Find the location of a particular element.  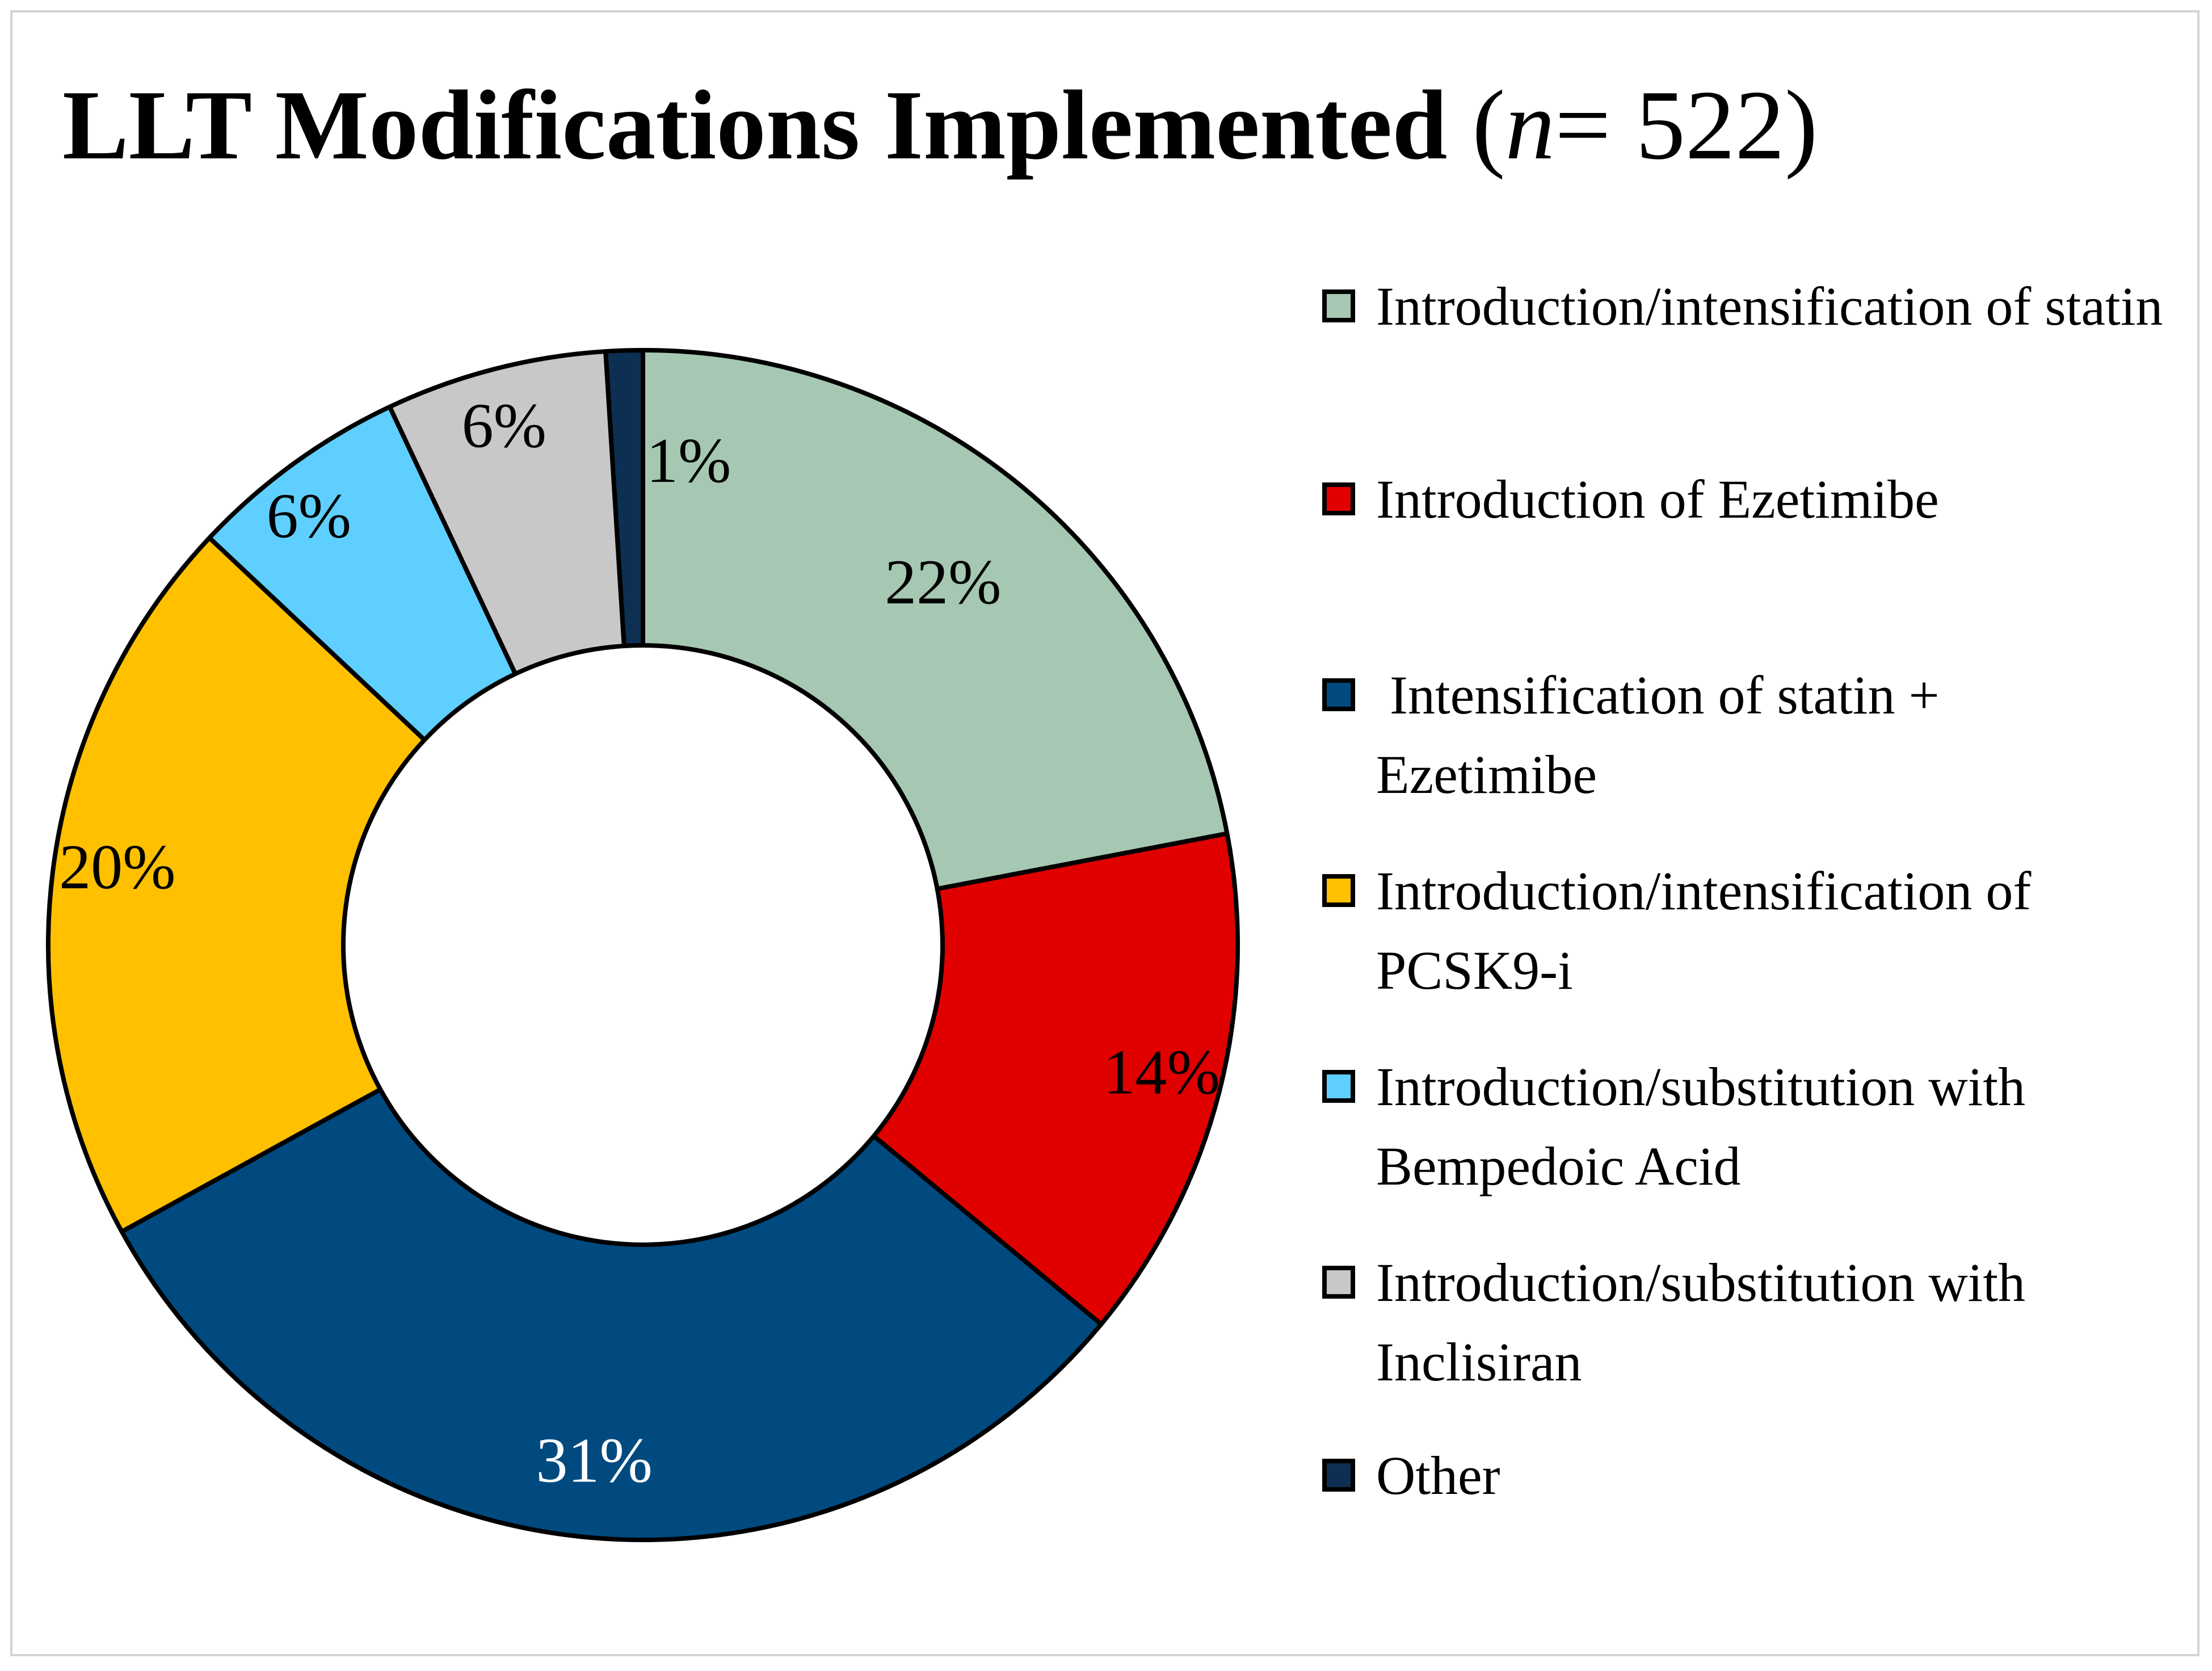

slice-label-statin-ezetimibe: 31% is located at coordinates (594, 1461).